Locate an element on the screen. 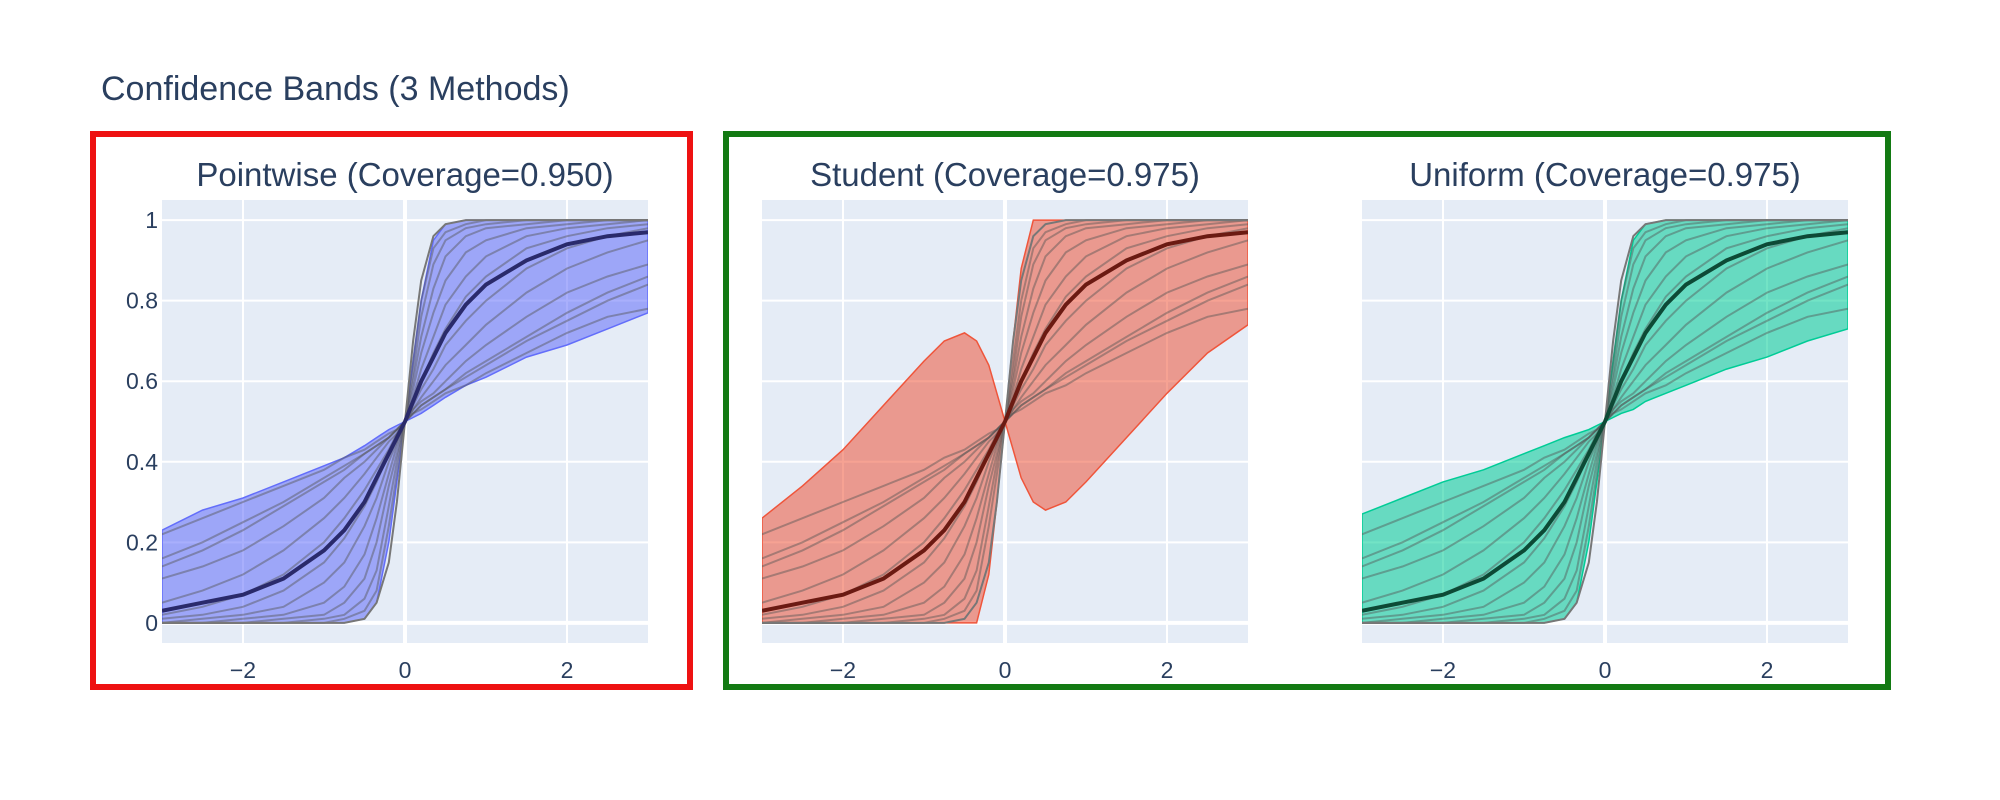 The height and width of the screenshot is (800, 2000). pointwise-x-tick-label: 2 is located at coordinates (567, 670).